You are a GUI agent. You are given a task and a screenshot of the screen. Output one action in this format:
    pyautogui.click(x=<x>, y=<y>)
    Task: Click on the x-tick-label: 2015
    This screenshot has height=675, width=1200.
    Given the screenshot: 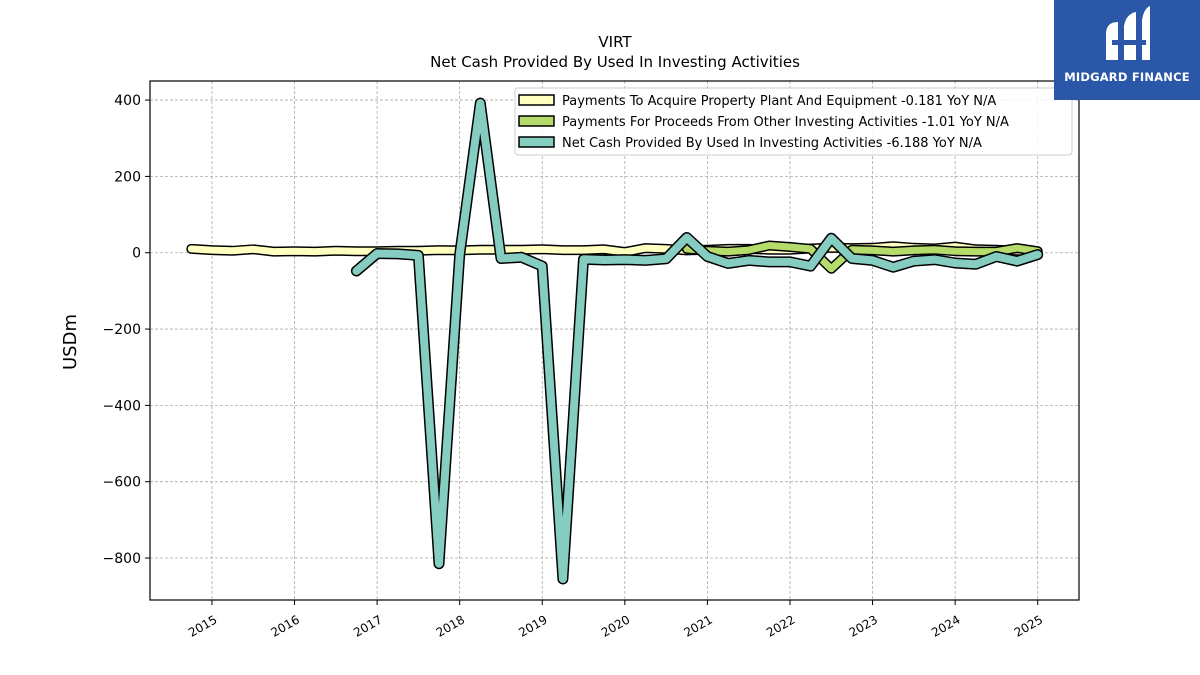 What is the action you would take?
    pyautogui.click(x=202, y=625)
    